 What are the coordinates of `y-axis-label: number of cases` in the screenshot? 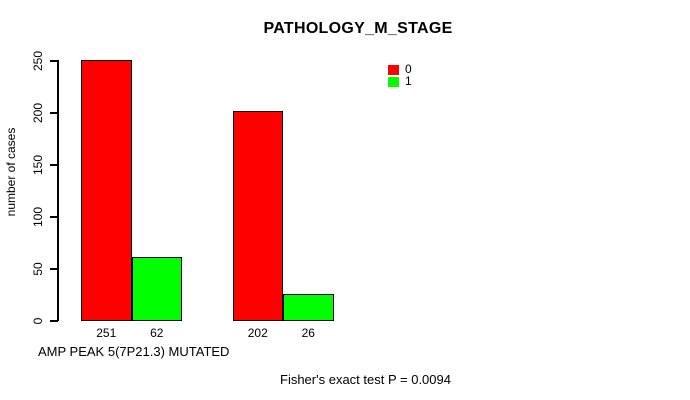 It's located at (11, 172).